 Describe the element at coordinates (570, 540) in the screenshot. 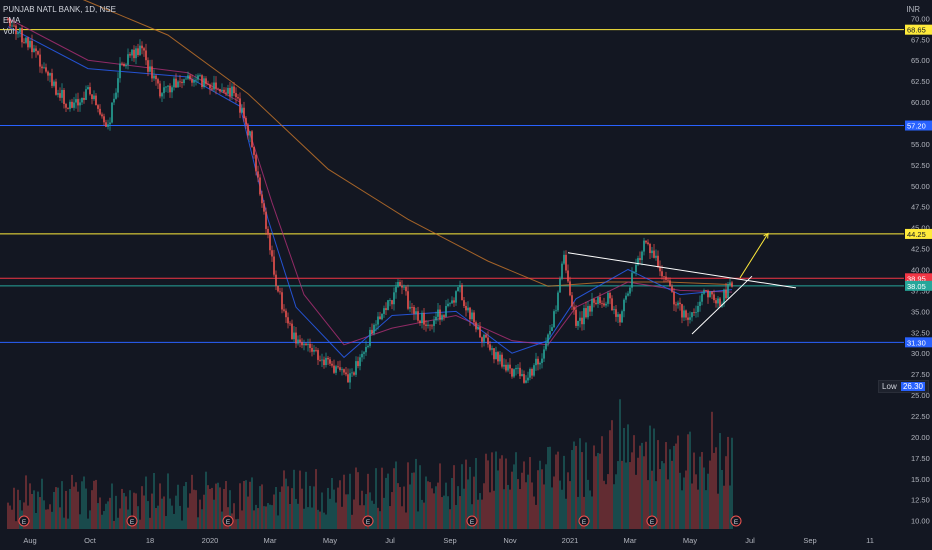

I see `time-tick-label: 2021` at that location.